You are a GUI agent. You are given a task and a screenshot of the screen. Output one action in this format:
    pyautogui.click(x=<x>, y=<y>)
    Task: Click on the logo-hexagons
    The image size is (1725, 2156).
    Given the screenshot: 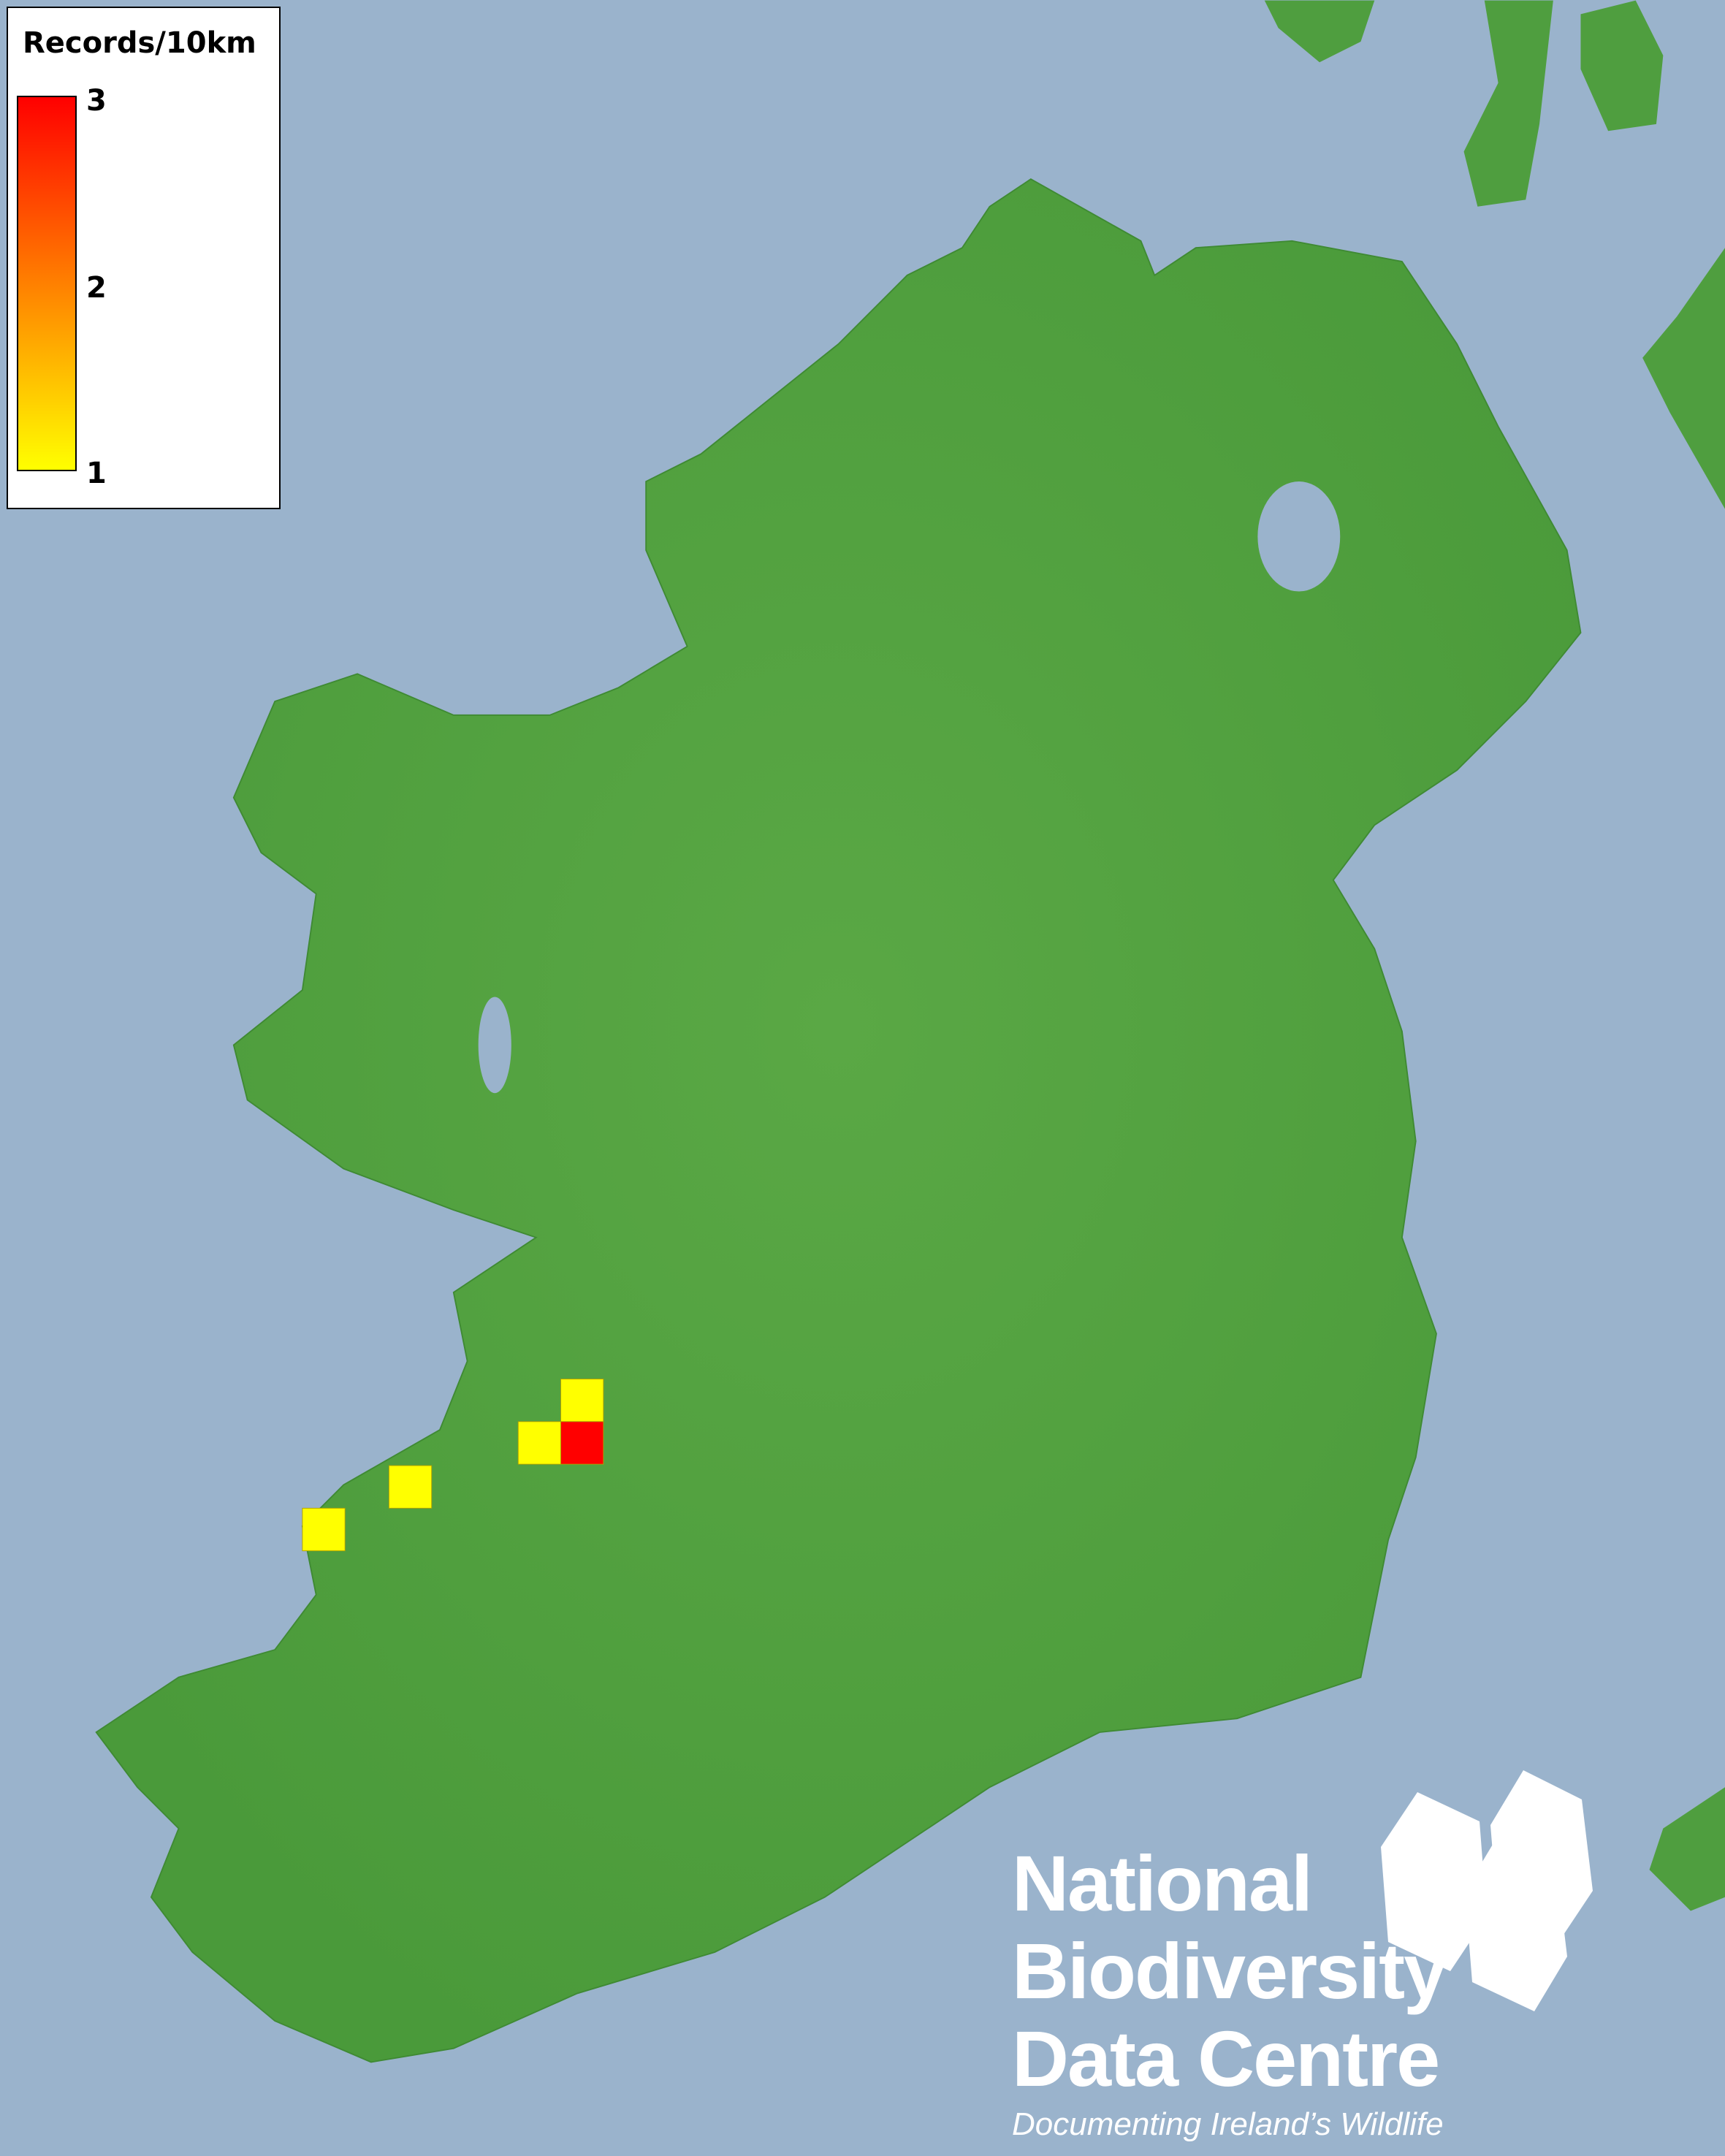 What is the action you would take?
    pyautogui.click(x=1487, y=1891)
    